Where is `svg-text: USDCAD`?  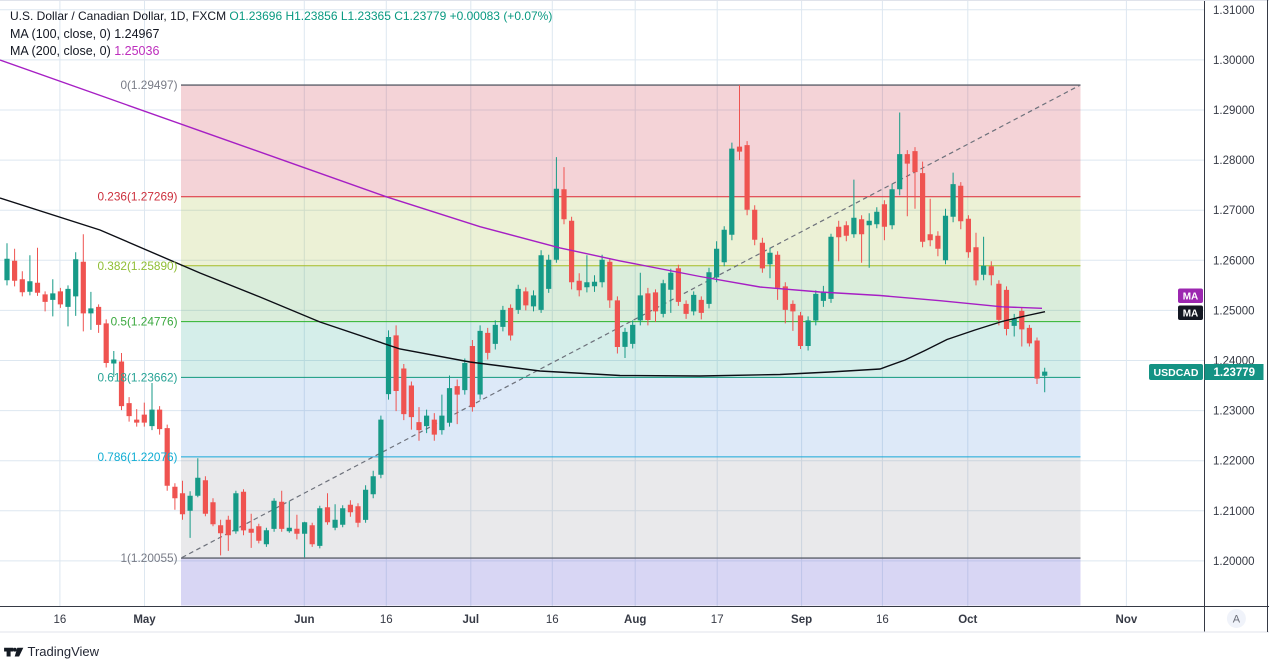
svg-text: USDCAD is located at coordinates (1176, 373).